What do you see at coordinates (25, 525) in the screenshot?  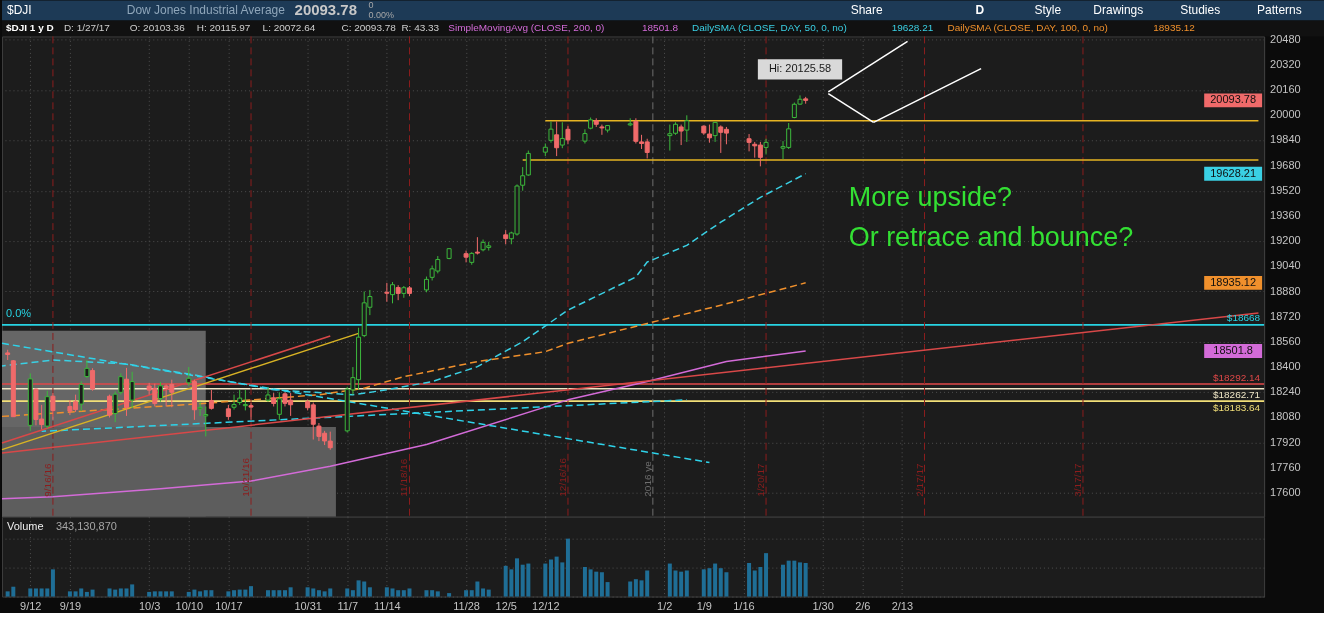 I see `chart-title: Volume` at bounding box center [25, 525].